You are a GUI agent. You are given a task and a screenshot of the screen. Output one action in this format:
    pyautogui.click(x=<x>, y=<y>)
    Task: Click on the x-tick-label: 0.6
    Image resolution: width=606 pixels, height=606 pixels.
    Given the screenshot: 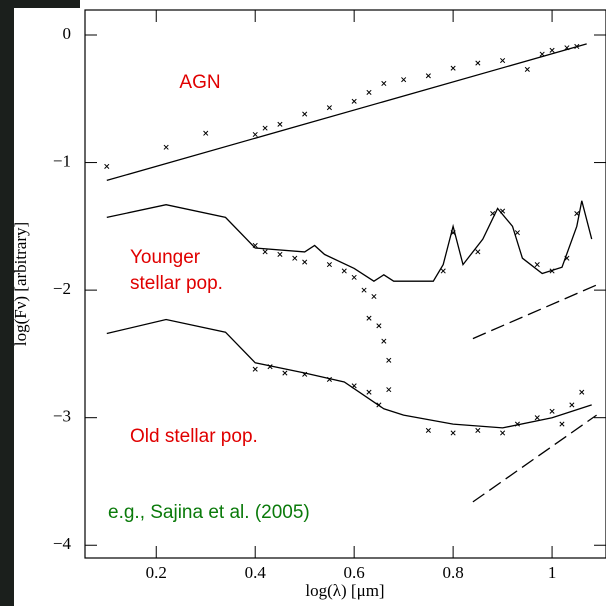 What is the action you would take?
    pyautogui.click(x=354, y=572)
    